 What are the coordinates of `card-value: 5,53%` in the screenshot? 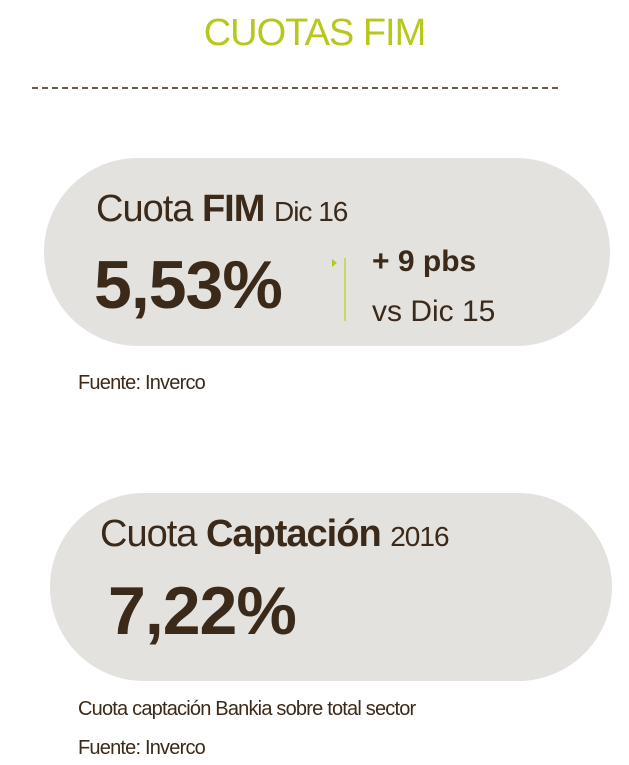 It's located at (188, 285).